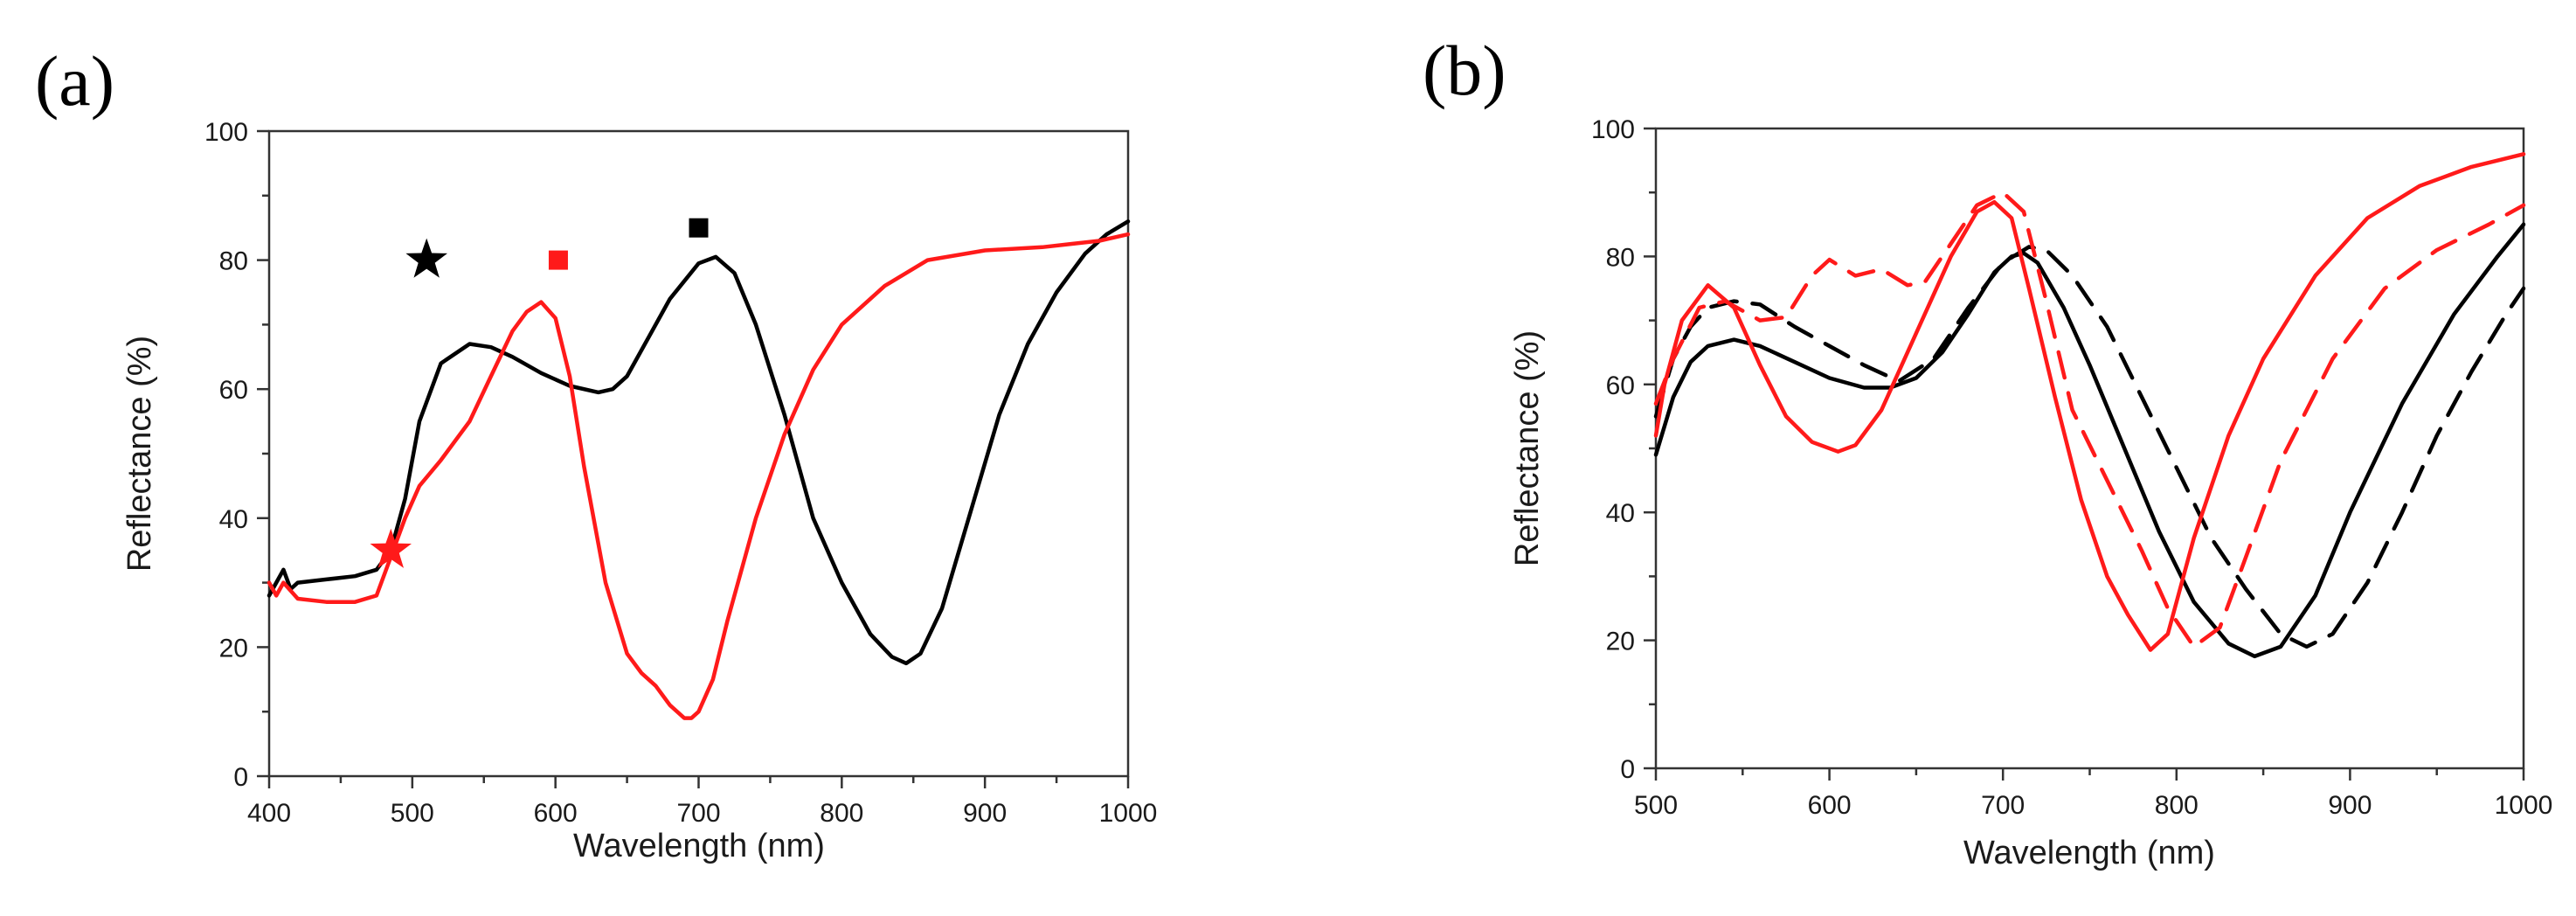 The image size is (2576, 916). I want to click on panel-a-markers, so click(539, 393).